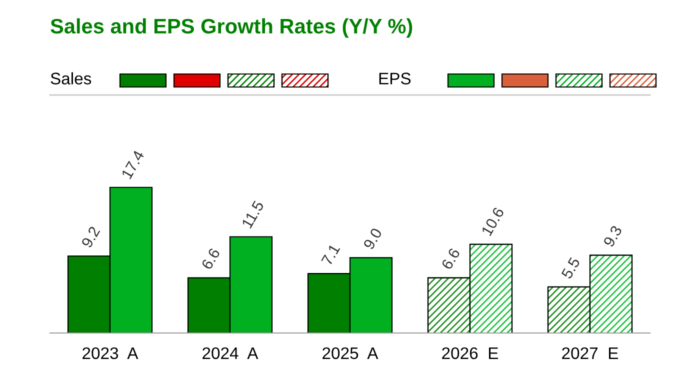 Image resolution: width=700 pixels, height=387 pixels. What do you see at coordinates (110, 353) in the screenshot?
I see `x-tick-label: 2023 A` at bounding box center [110, 353].